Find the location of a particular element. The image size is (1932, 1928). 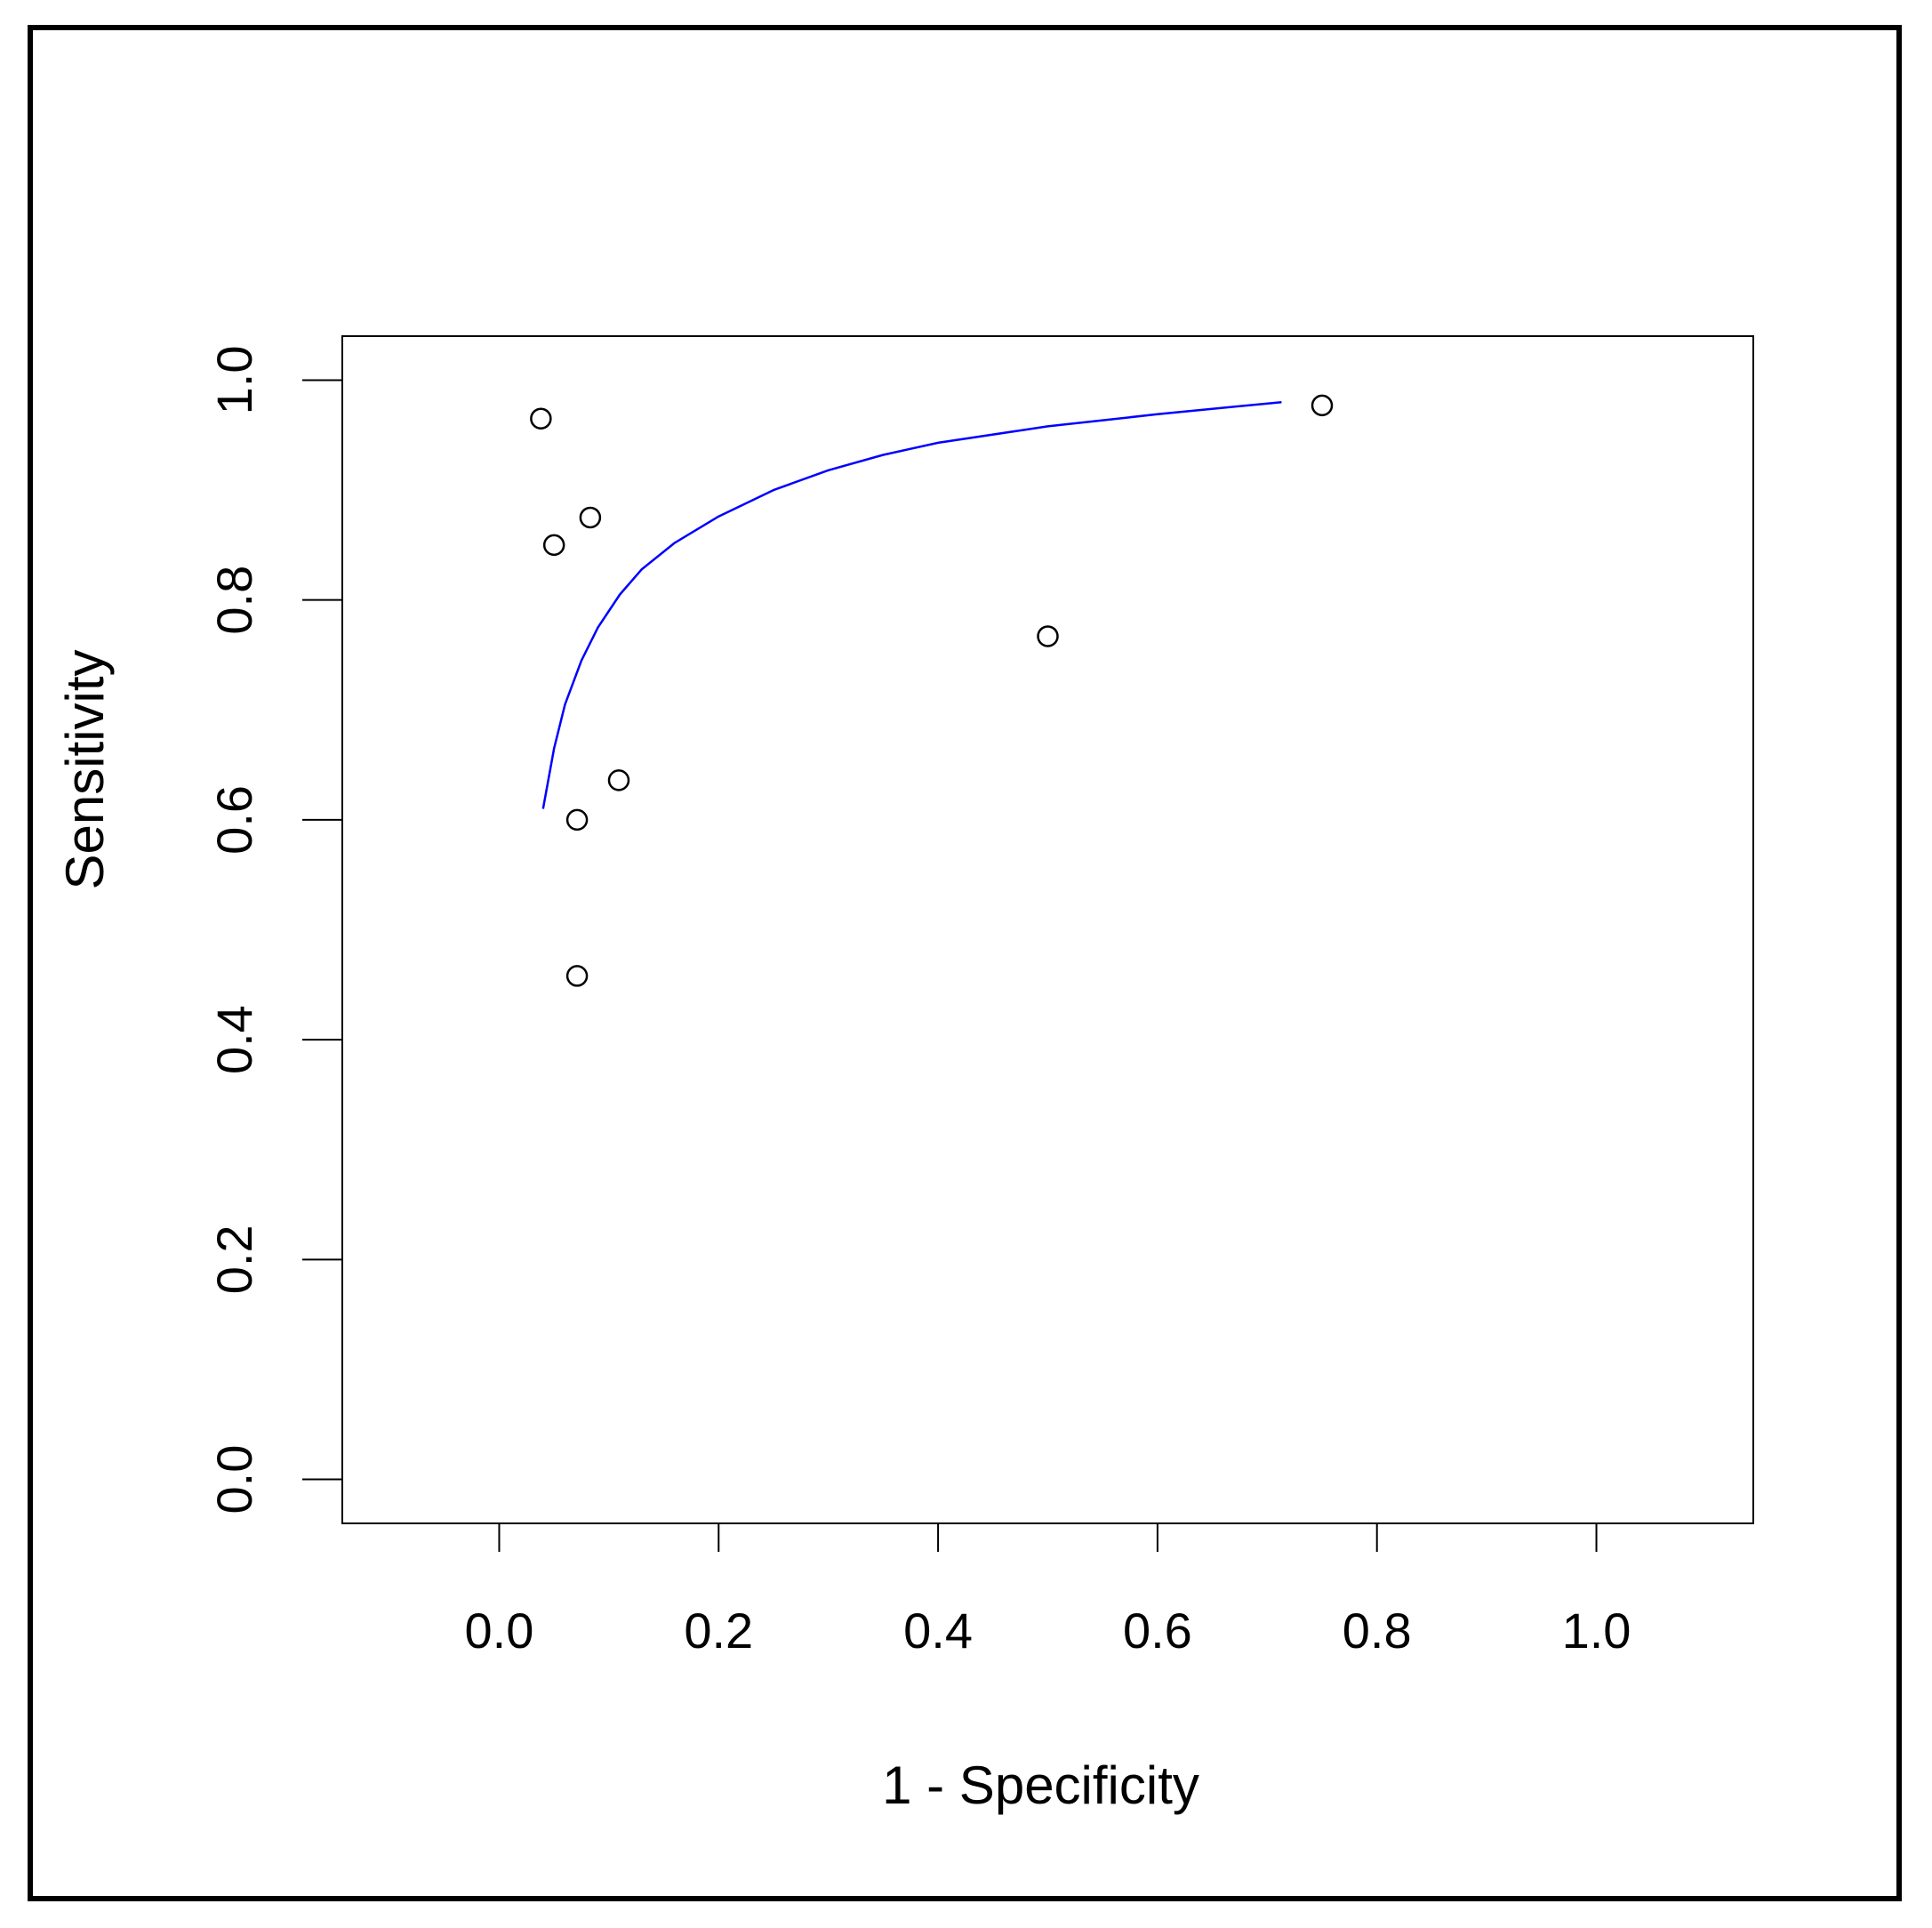

x-tick-label: 1.0 is located at coordinates (1597, 1631).